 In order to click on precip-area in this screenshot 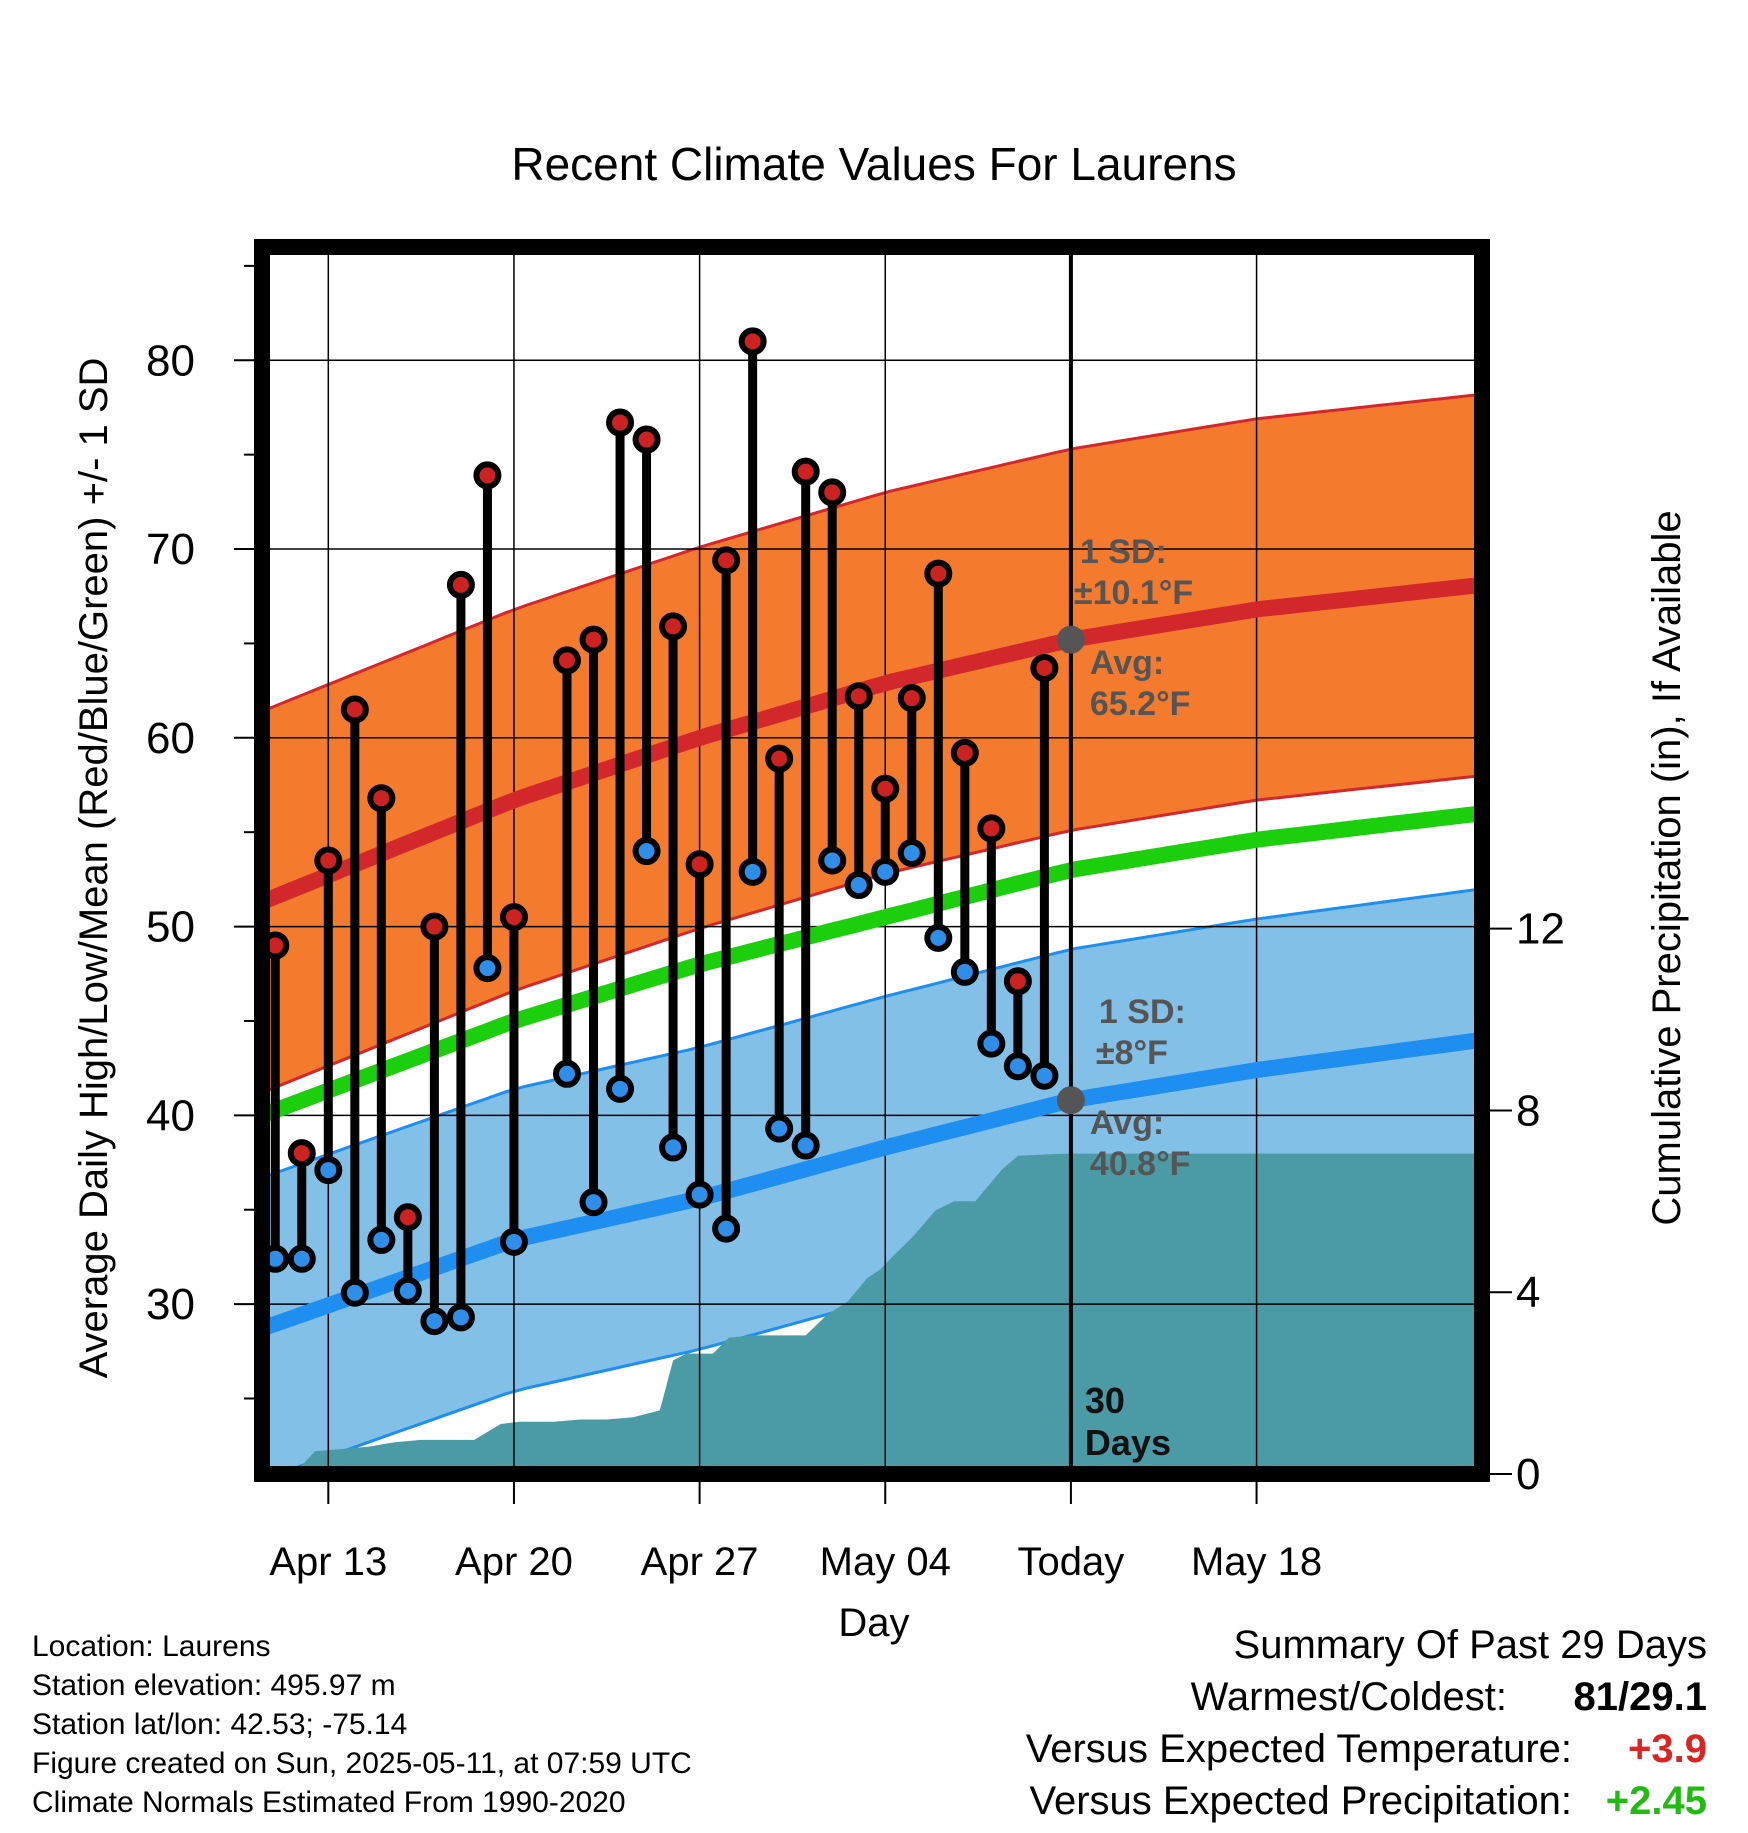, I will do `click(872, 1313)`.